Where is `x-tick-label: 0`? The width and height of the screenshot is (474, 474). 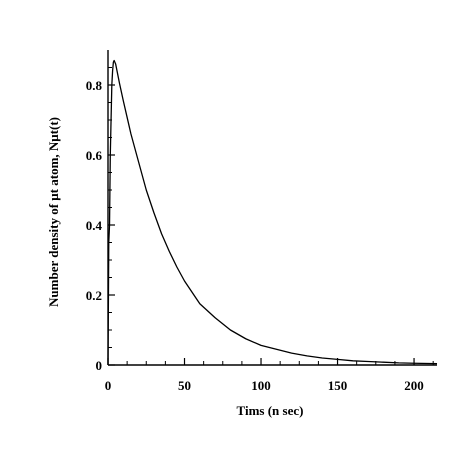
x-tick-label: 0 is located at coordinates (108, 385).